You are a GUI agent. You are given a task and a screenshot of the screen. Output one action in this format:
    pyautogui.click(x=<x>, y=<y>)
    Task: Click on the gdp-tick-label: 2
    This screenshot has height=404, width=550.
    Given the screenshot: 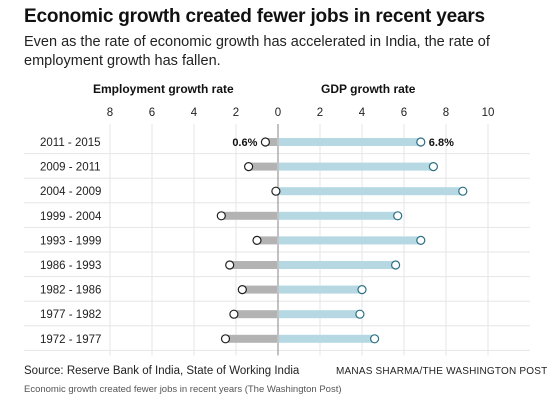 What is the action you would take?
    pyautogui.click(x=320, y=113)
    